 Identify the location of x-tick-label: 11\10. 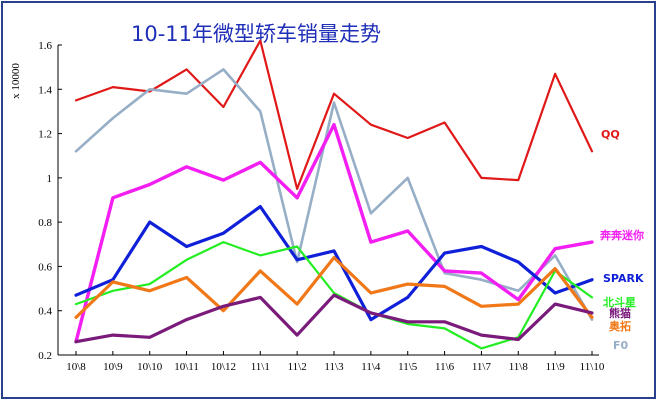
(592, 367).